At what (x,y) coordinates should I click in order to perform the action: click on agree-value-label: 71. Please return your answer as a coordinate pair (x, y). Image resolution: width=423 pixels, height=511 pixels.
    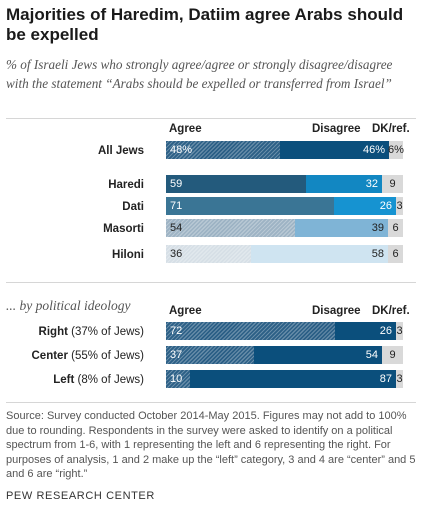
    Looking at the image, I should click on (176, 206).